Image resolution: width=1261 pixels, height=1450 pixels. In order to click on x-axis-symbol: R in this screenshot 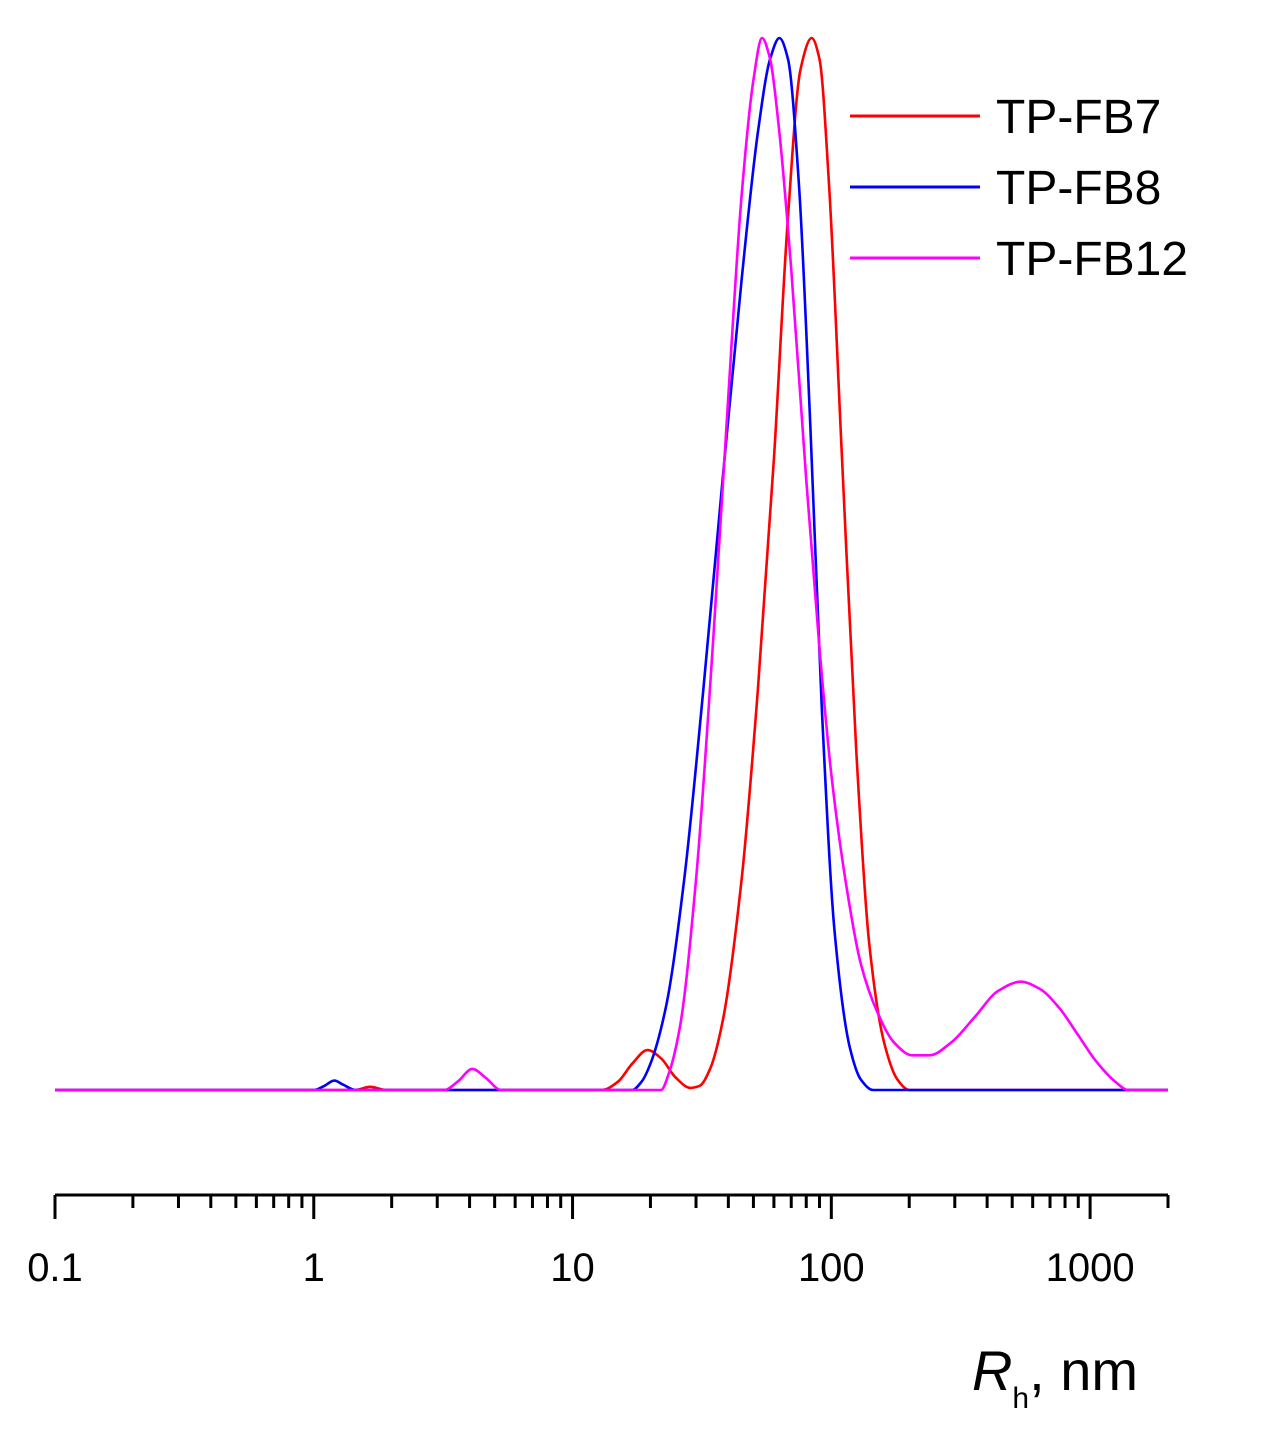, I will do `click(992, 1370)`.